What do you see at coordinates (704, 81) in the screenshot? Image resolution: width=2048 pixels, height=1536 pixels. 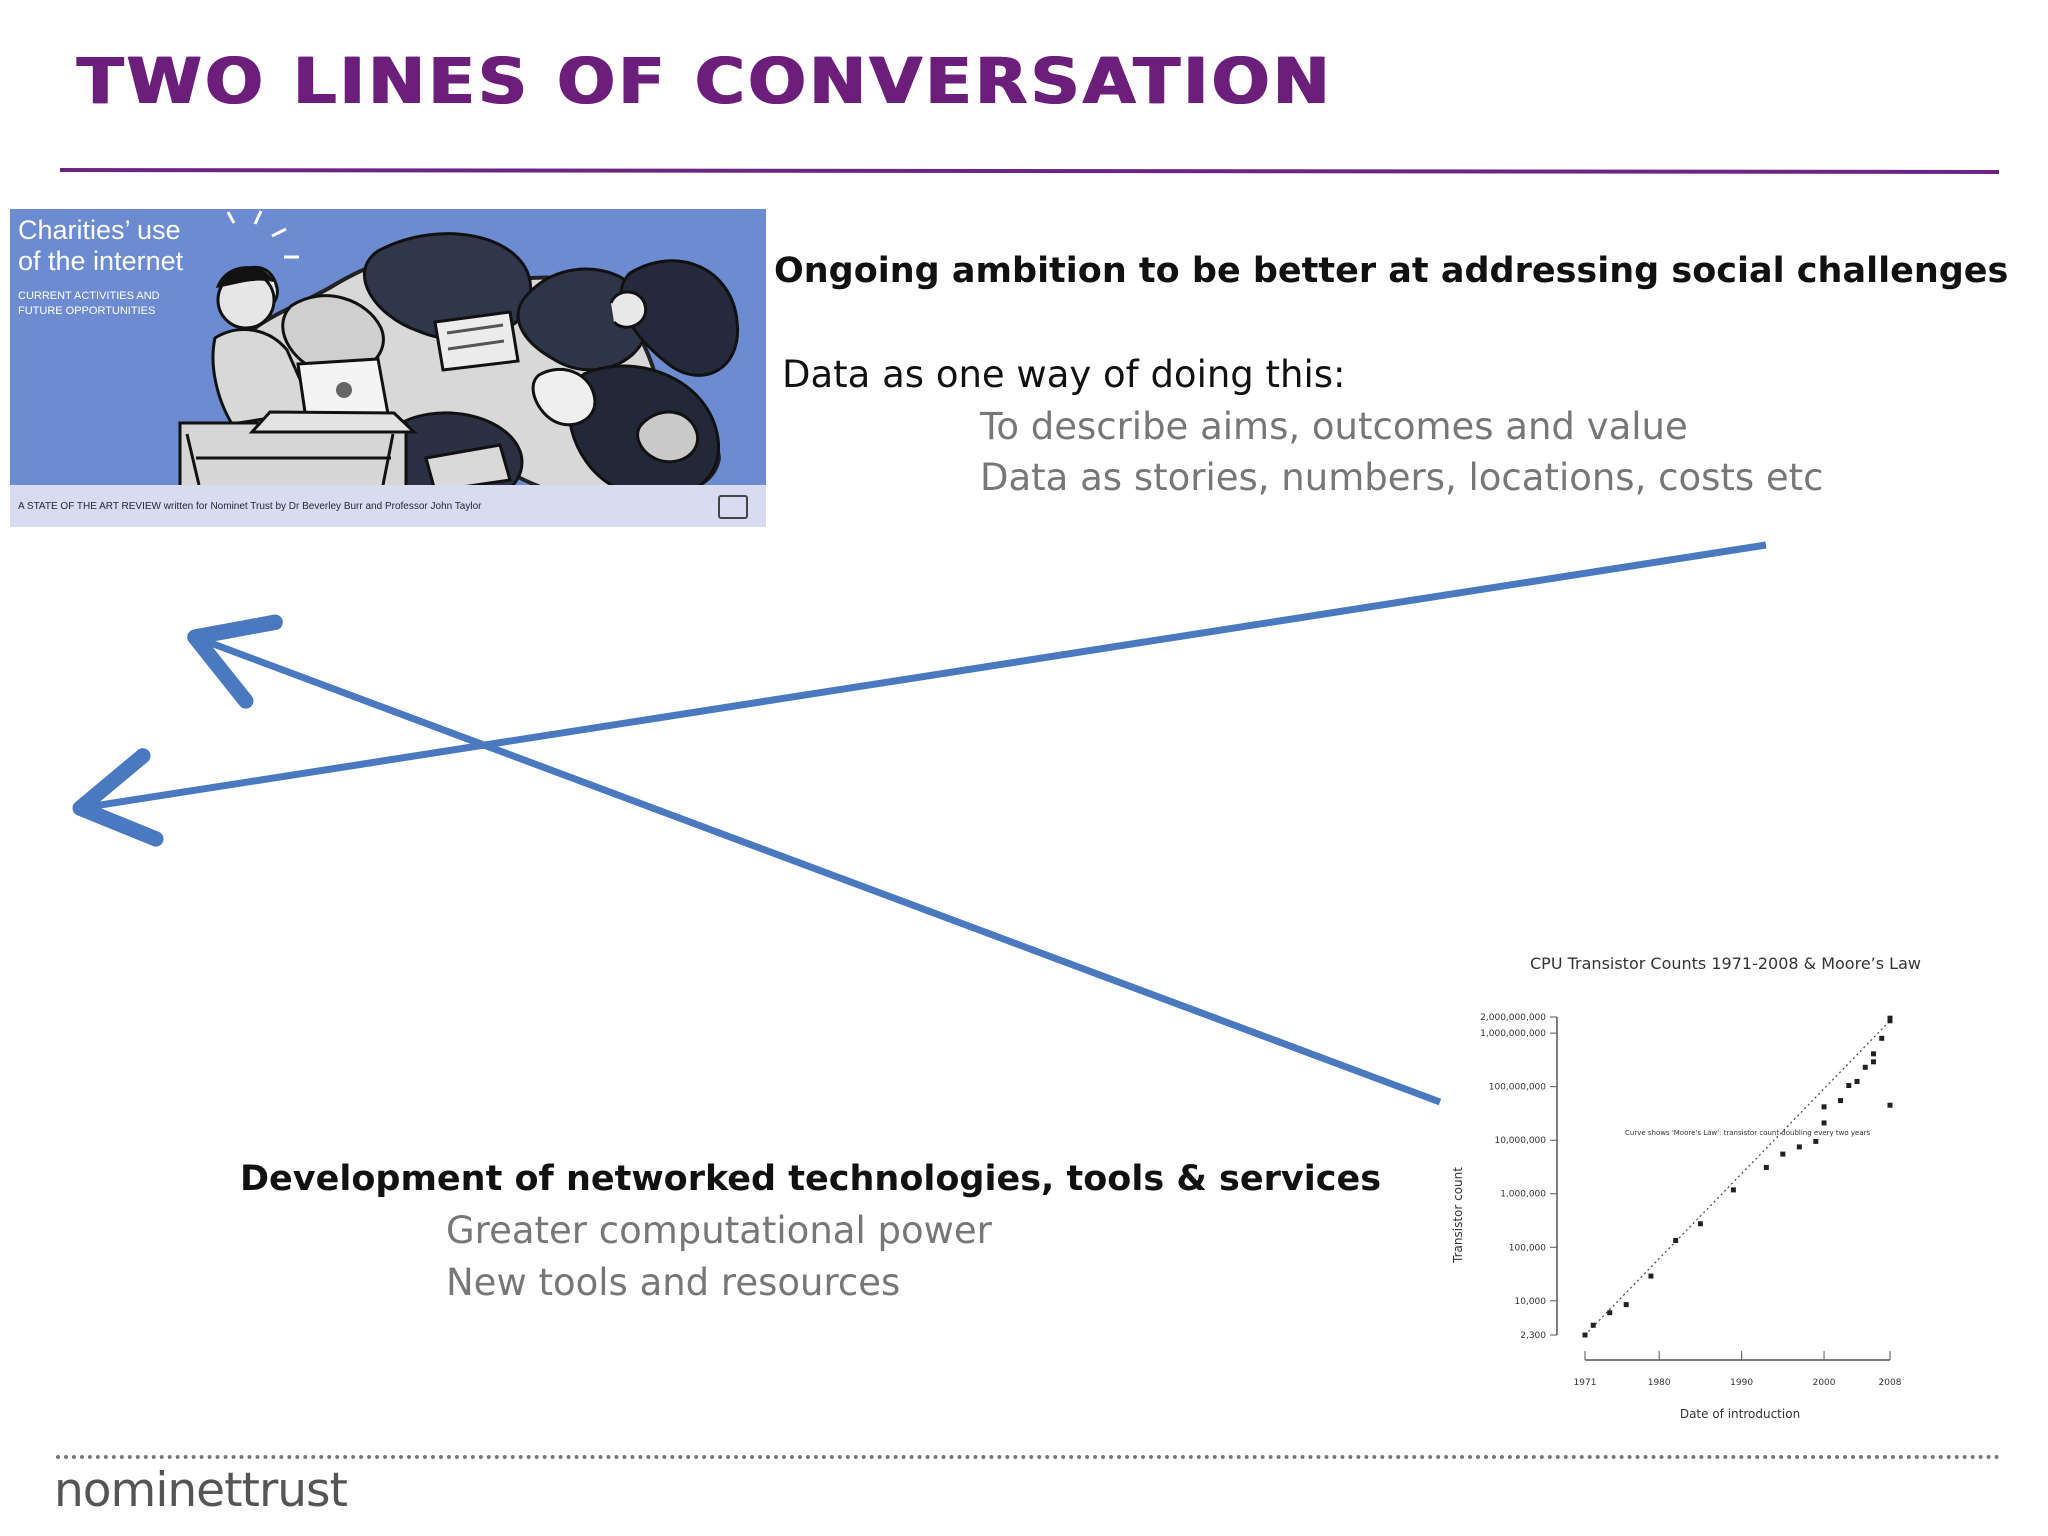 I see `slide-title: TWO LINES OF CONVERSATION` at bounding box center [704, 81].